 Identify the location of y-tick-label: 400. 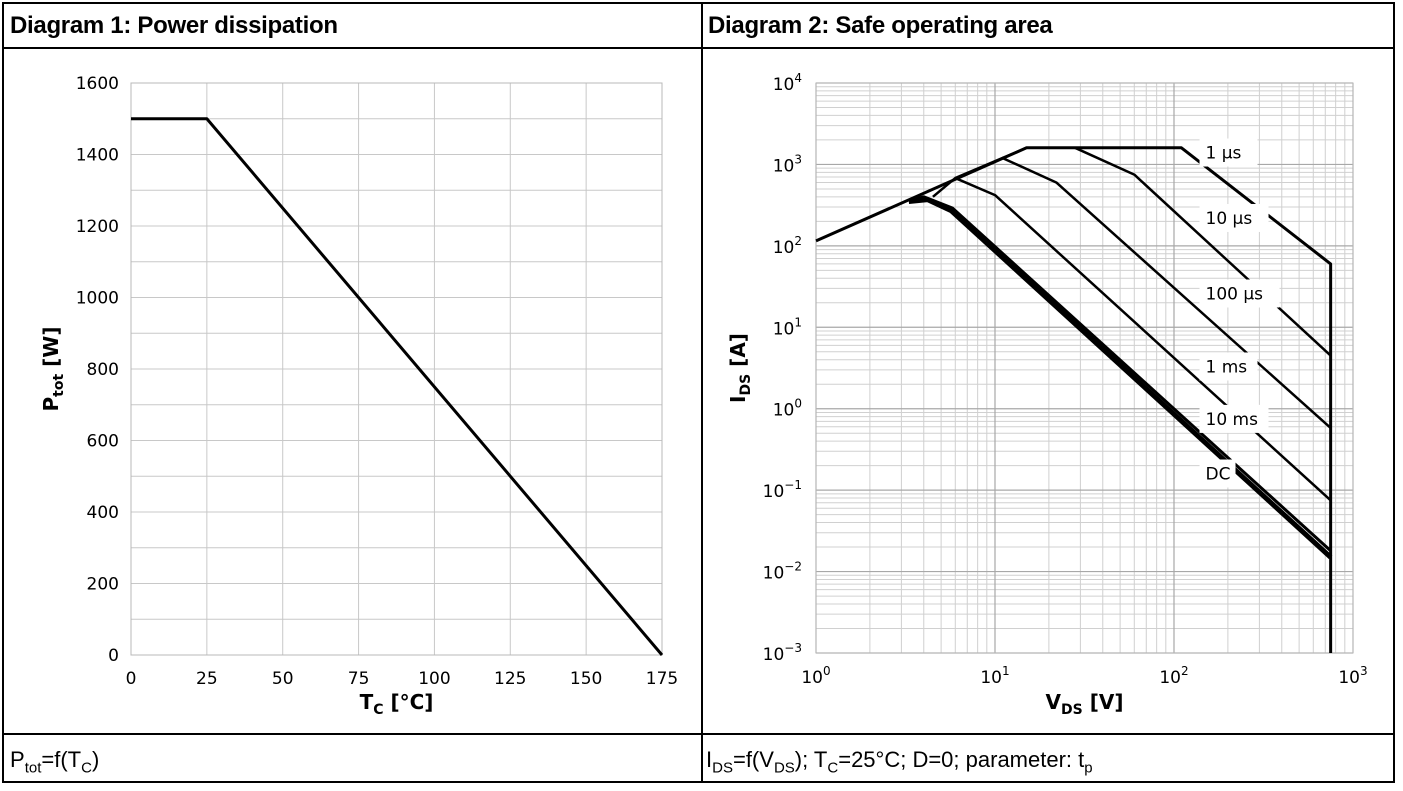
(103, 513).